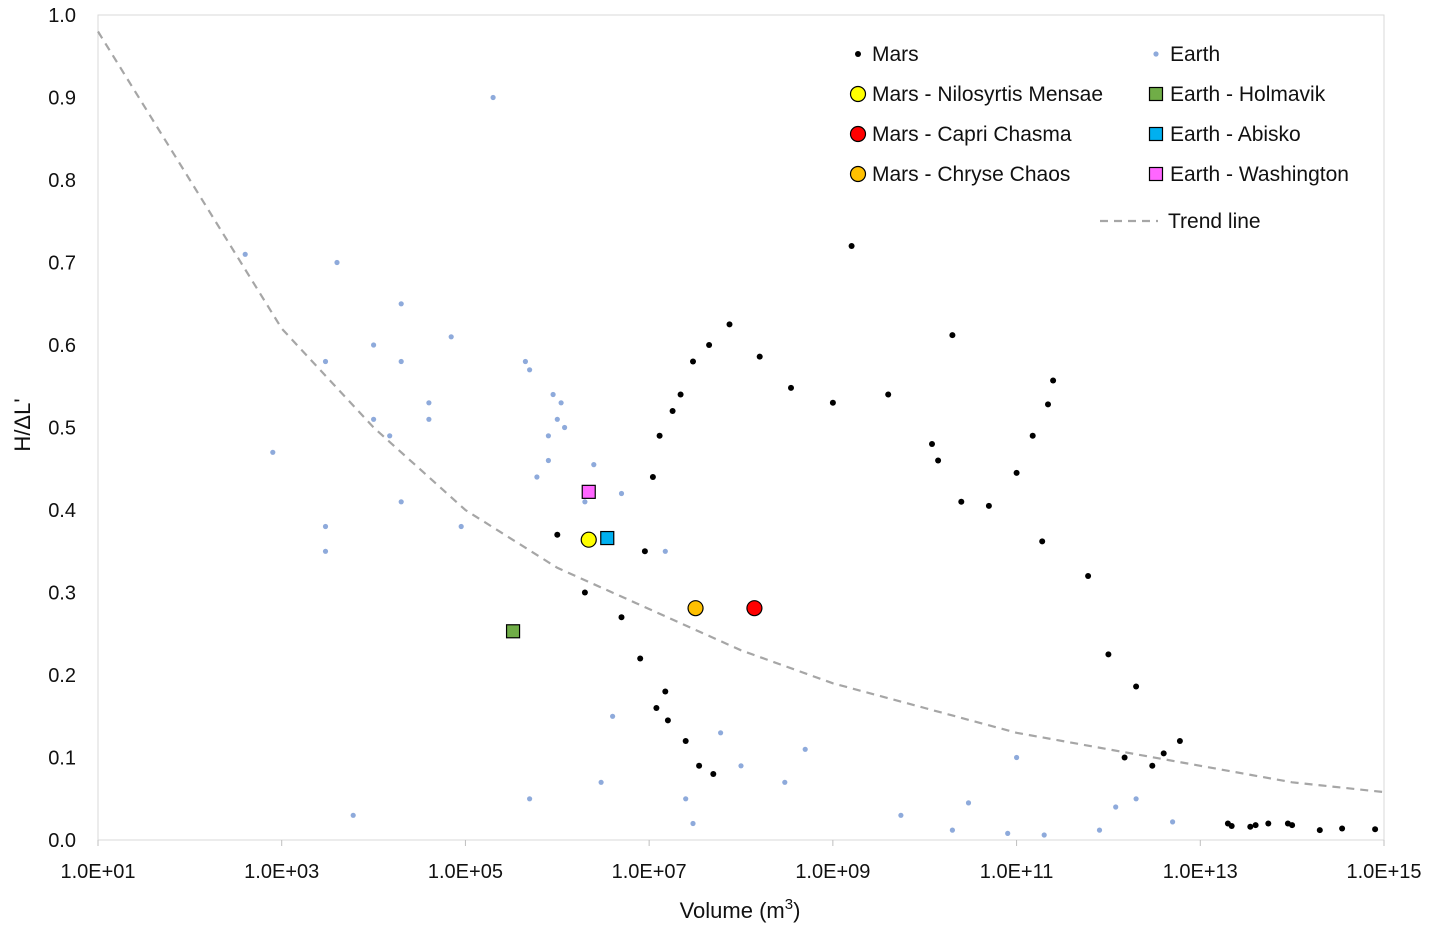 This screenshot has height=933, width=1444. I want to click on y-tick-label: 1.0, so click(62, 16).